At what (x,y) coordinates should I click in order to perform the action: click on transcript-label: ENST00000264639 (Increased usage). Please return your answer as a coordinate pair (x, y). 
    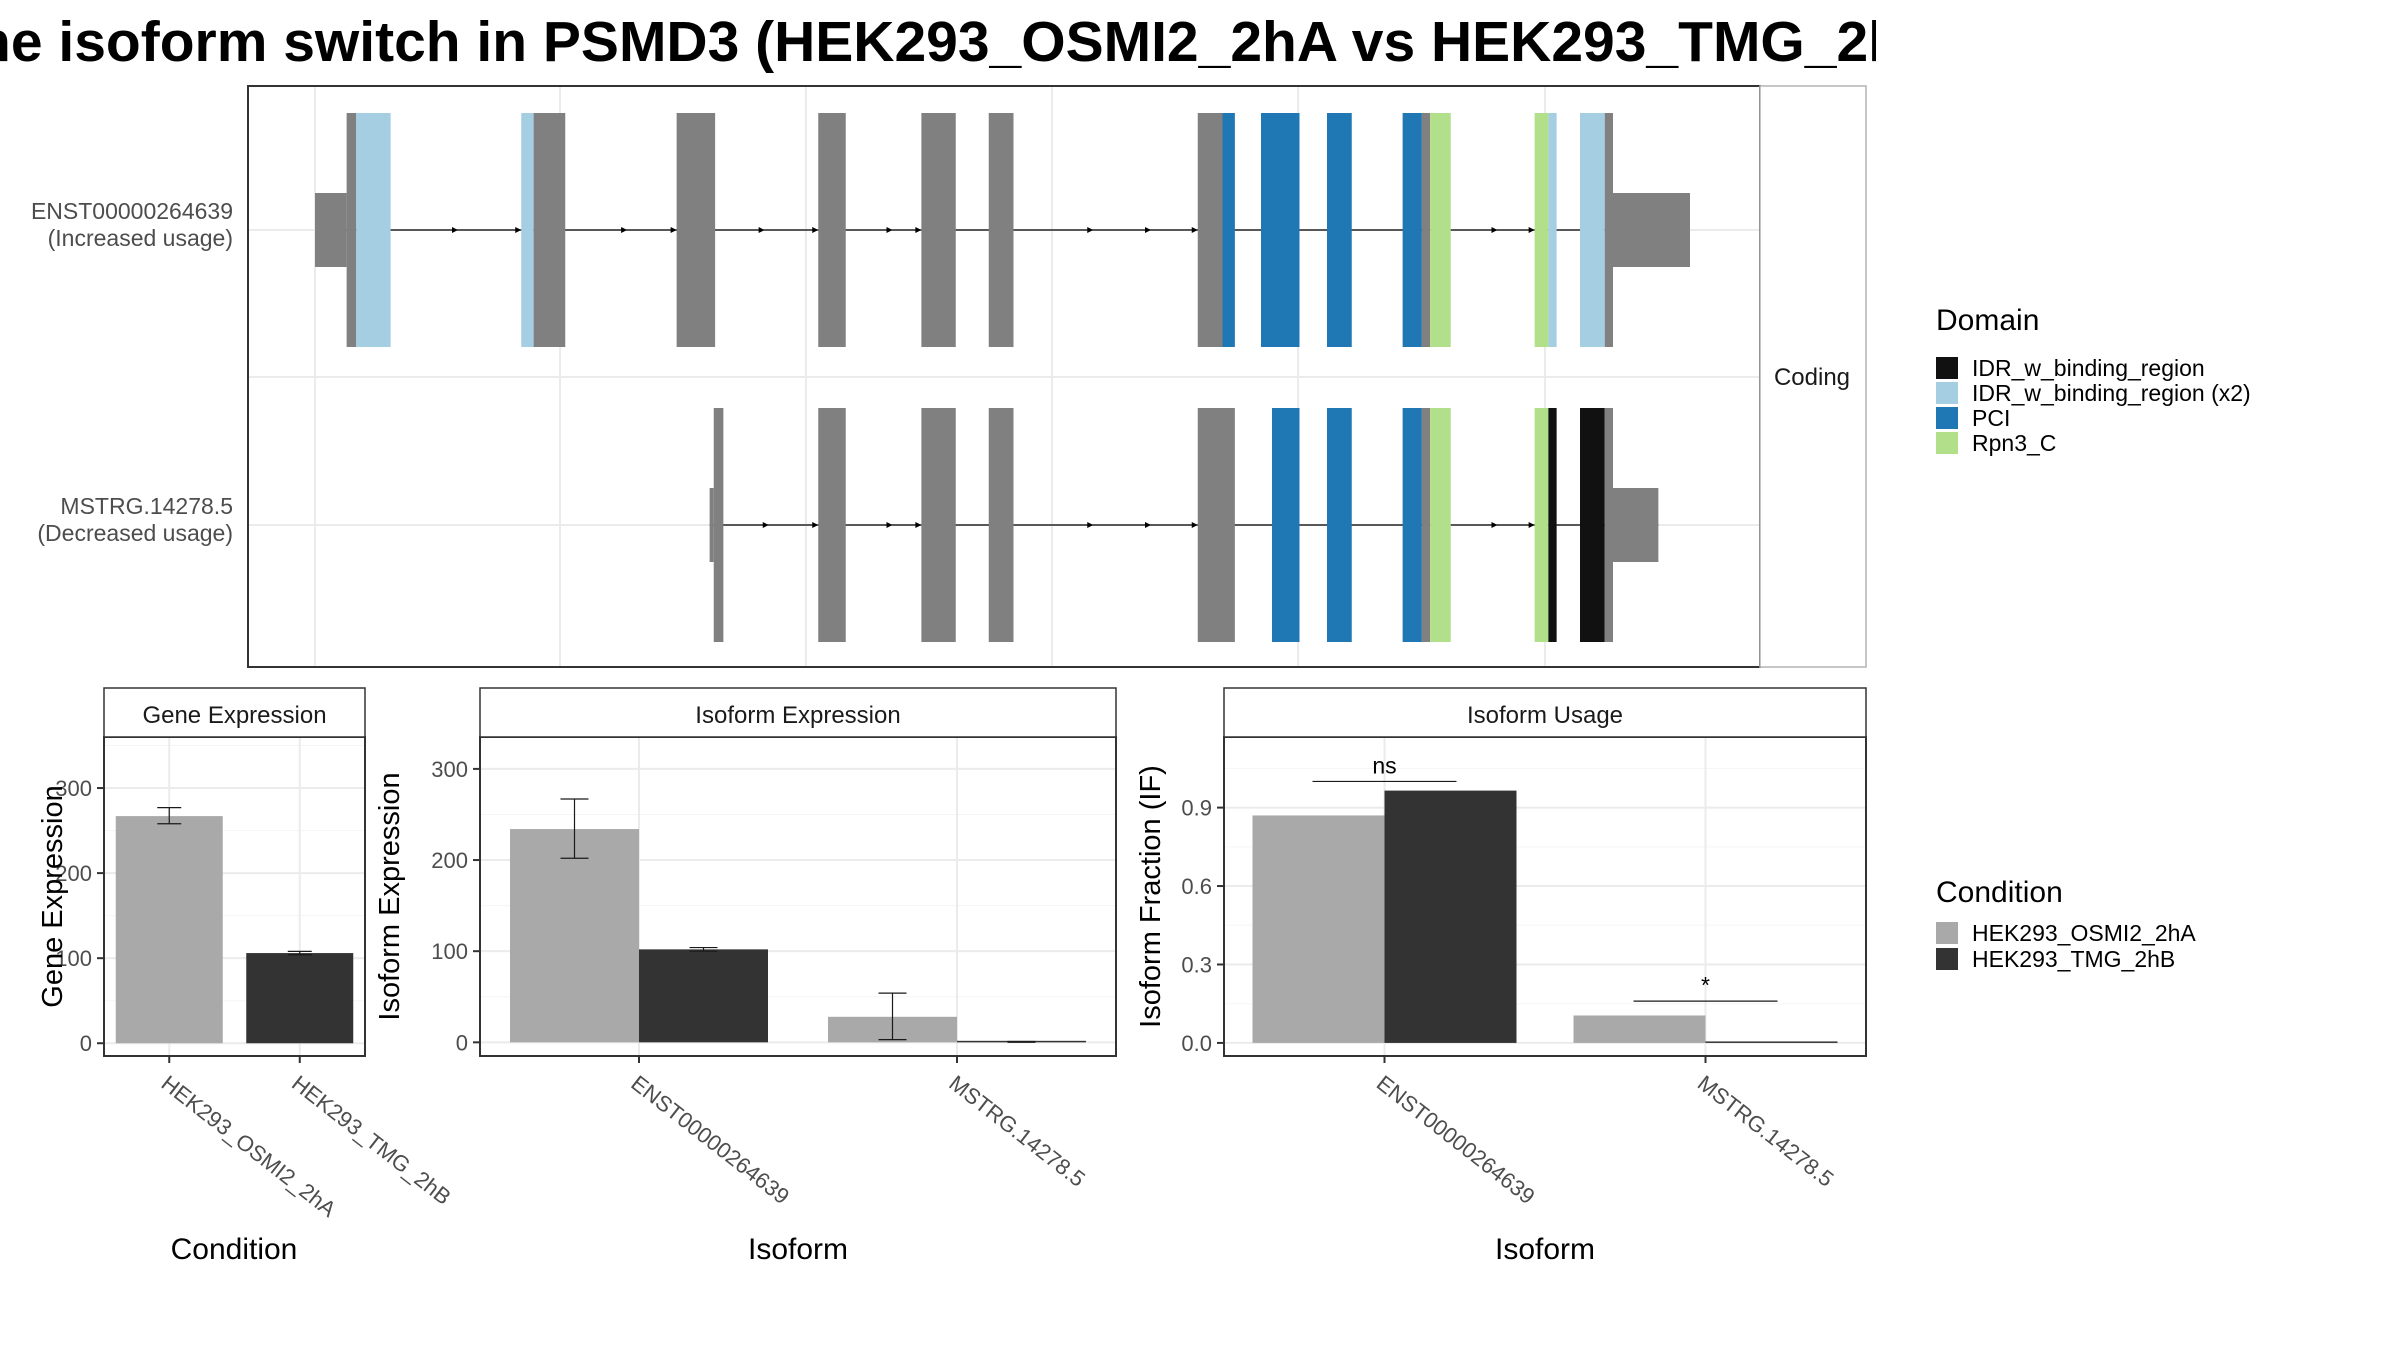
    Looking at the image, I should click on (132, 224).